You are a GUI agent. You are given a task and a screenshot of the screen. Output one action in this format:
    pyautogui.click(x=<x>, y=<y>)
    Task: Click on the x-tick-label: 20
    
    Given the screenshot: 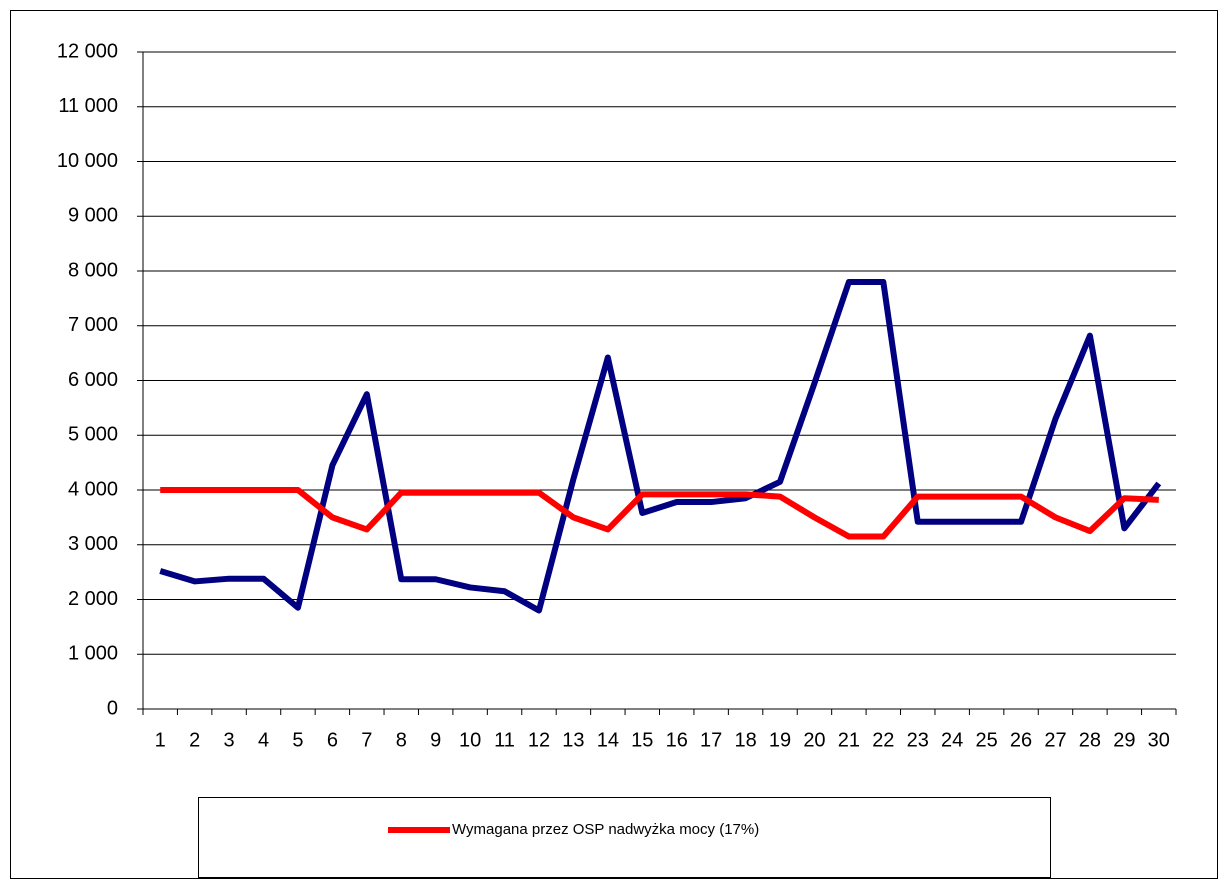 What is the action you would take?
    pyautogui.click(x=814, y=740)
    